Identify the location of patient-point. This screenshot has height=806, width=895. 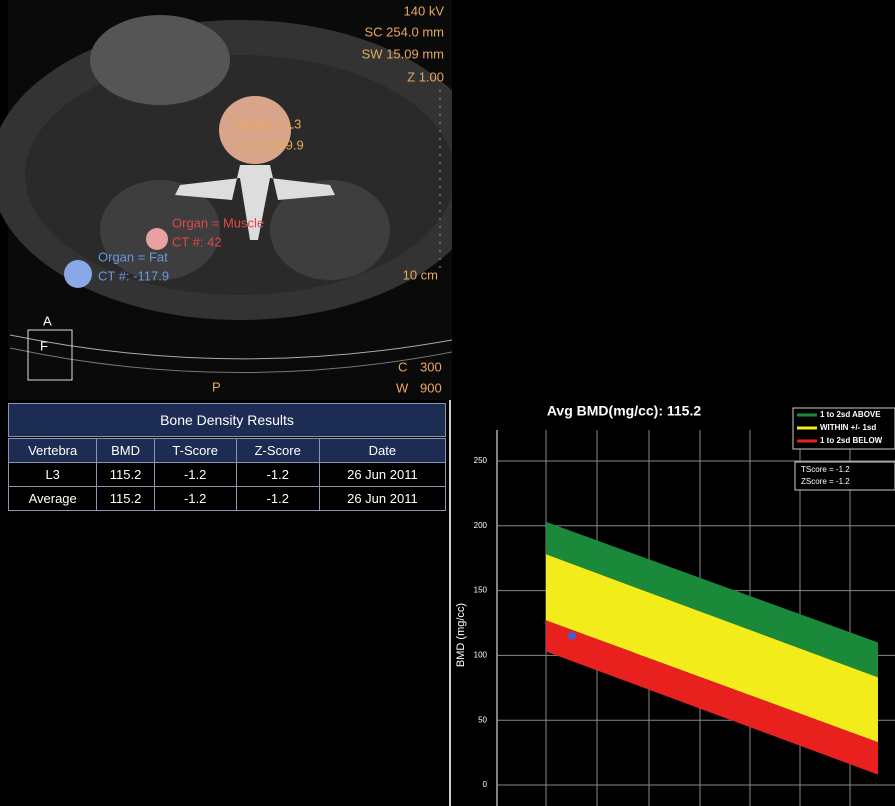
(572, 635).